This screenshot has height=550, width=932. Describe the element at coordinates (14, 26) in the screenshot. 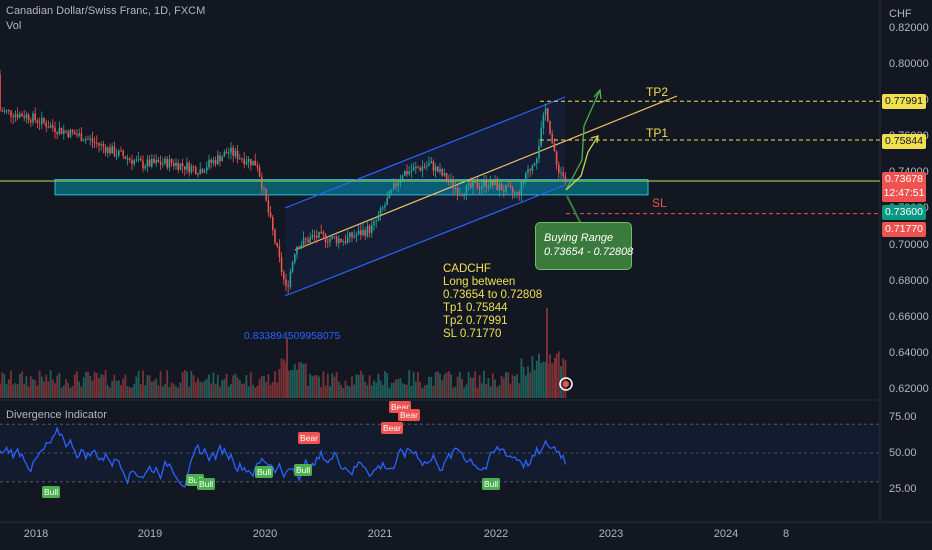

I see `volume-label: Vol` at that location.